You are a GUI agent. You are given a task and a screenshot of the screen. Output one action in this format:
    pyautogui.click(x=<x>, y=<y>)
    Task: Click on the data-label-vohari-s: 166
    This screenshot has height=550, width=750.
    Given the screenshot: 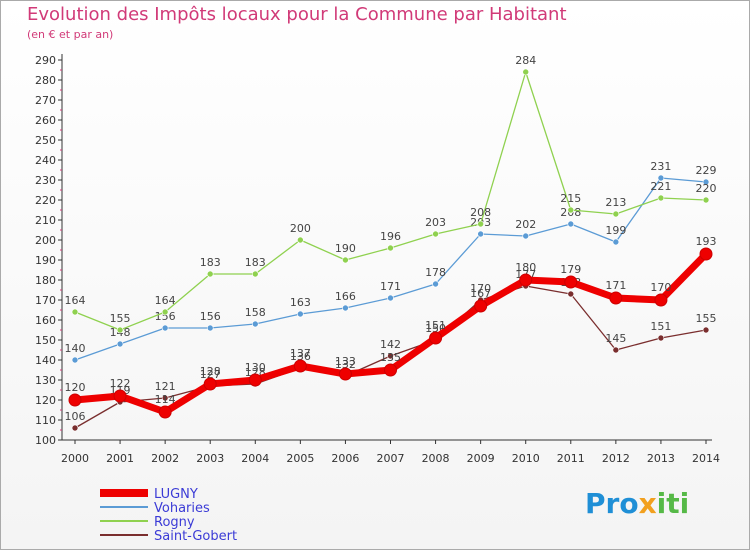 What is the action you would take?
    pyautogui.click(x=345, y=296)
    